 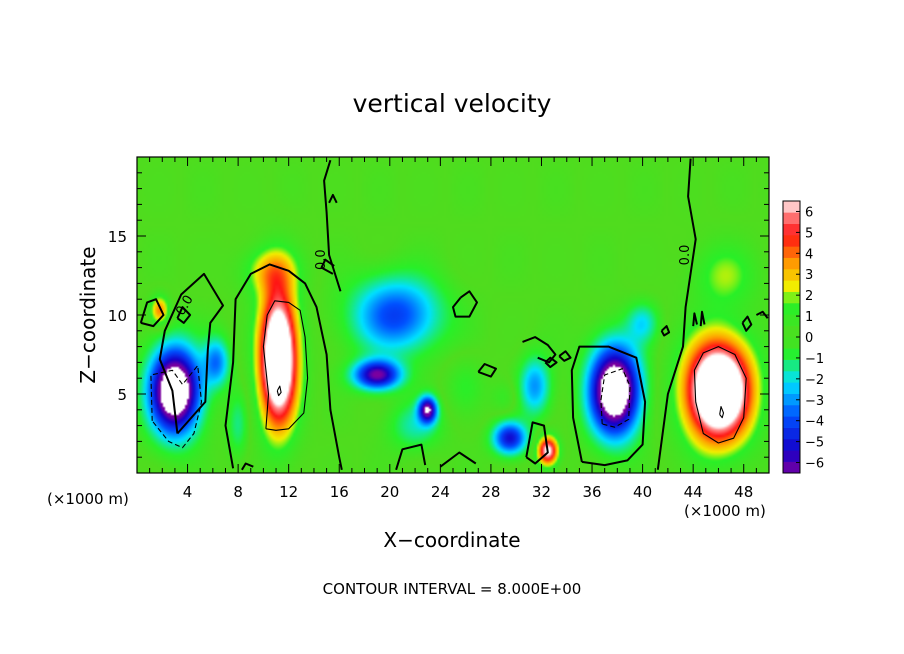 I want to click on colorbar-tick-label: 2, so click(x=809, y=296).